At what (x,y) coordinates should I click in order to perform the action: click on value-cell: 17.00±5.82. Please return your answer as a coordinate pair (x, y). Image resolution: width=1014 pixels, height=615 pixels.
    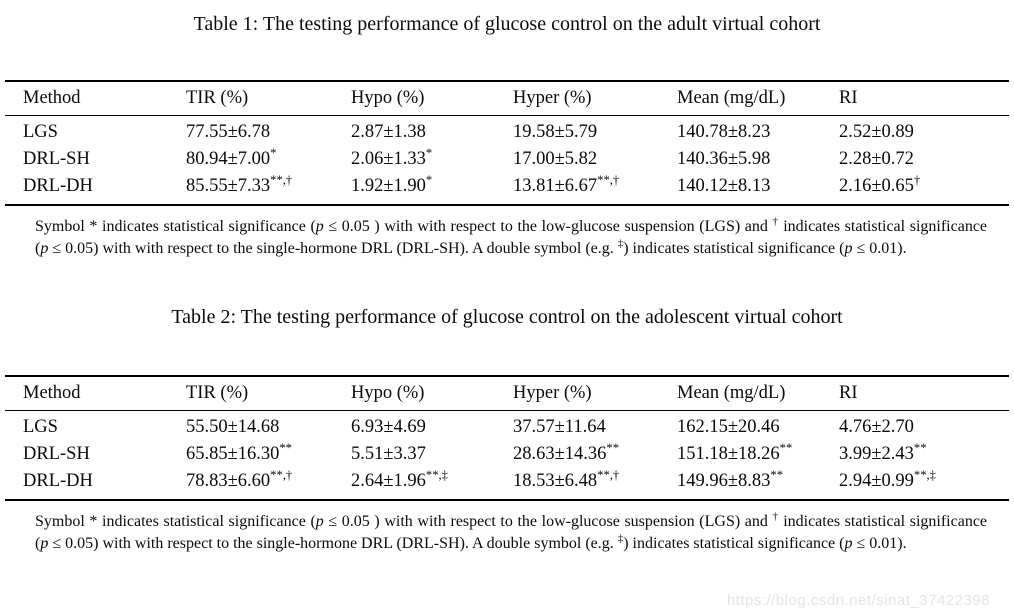
    Looking at the image, I should click on (555, 159).